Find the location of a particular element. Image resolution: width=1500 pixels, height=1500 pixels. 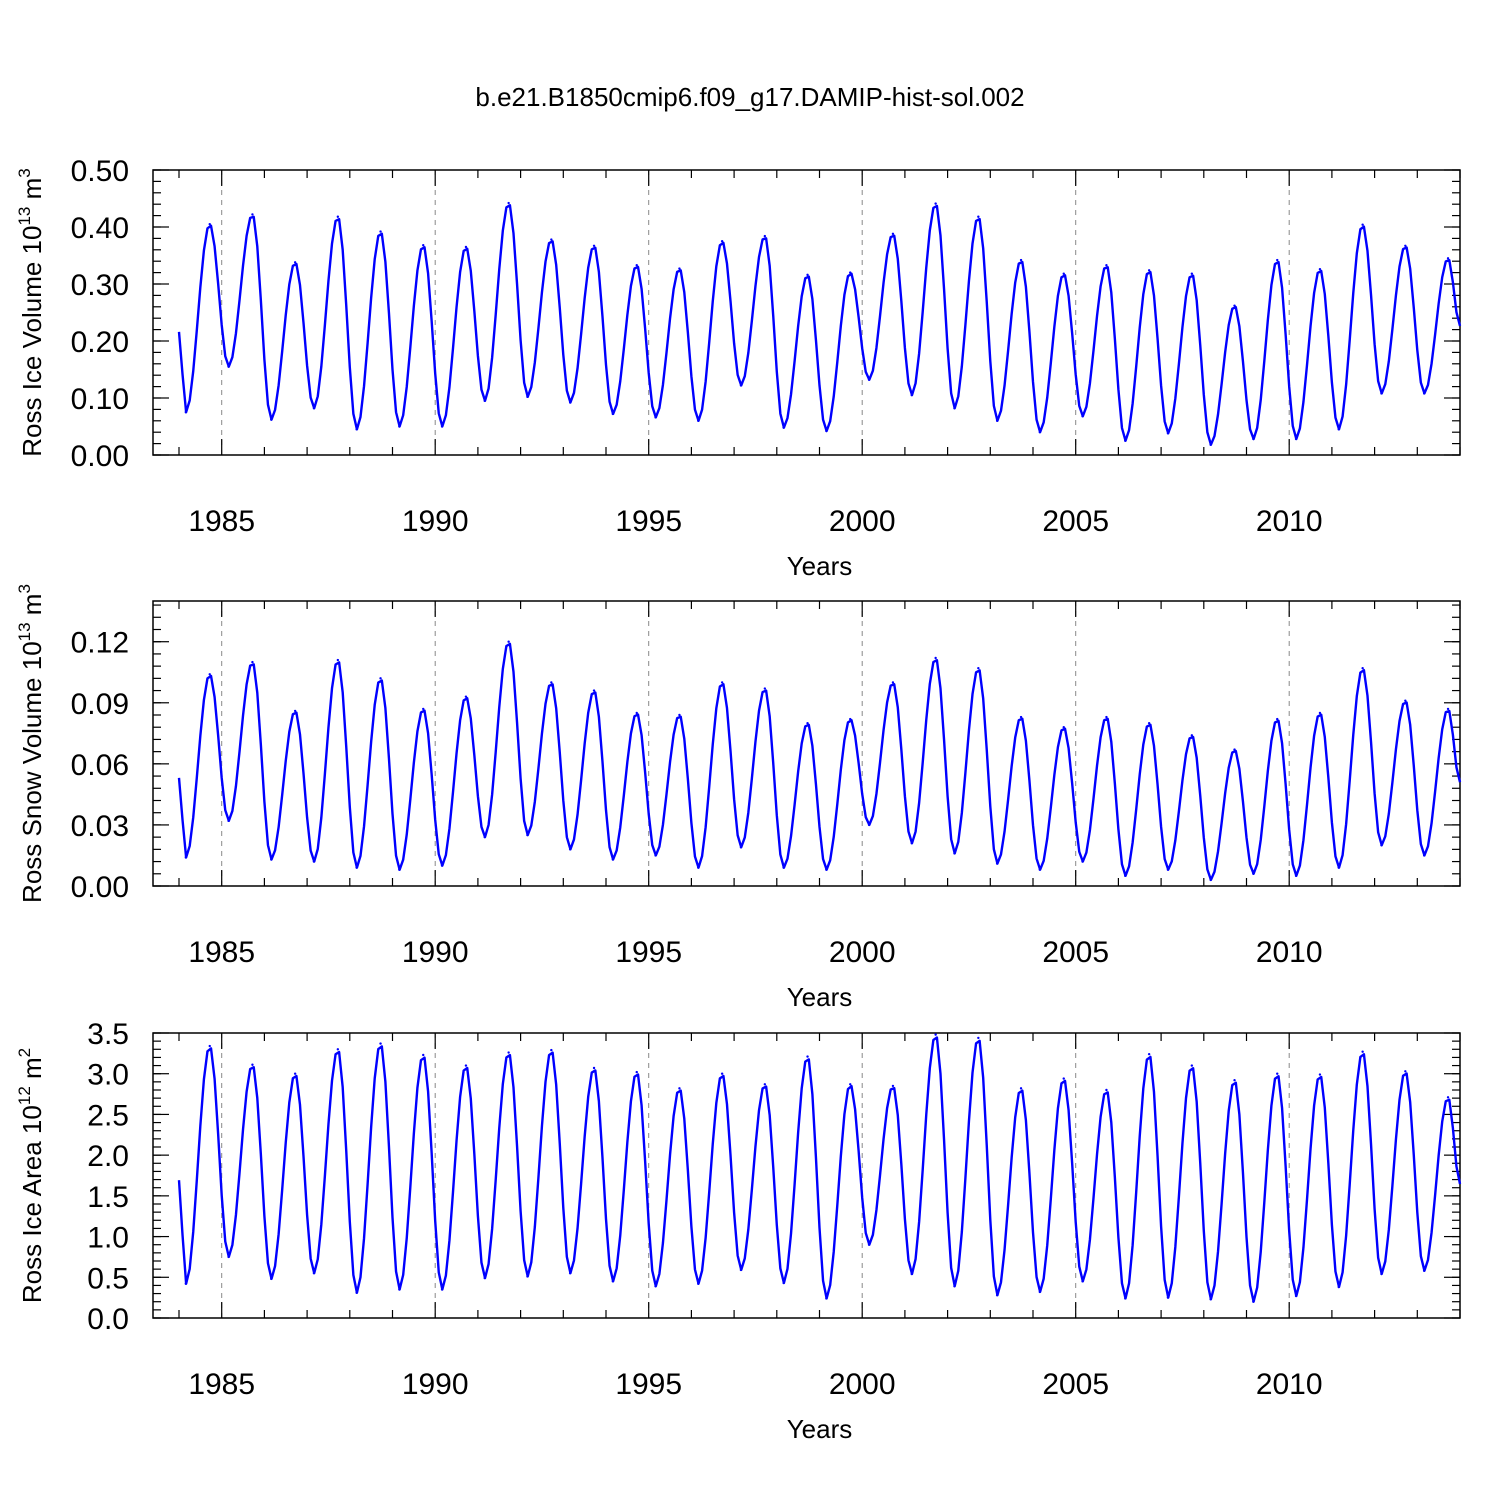

y-tick-label: 0.0 is located at coordinates (108, 1319).